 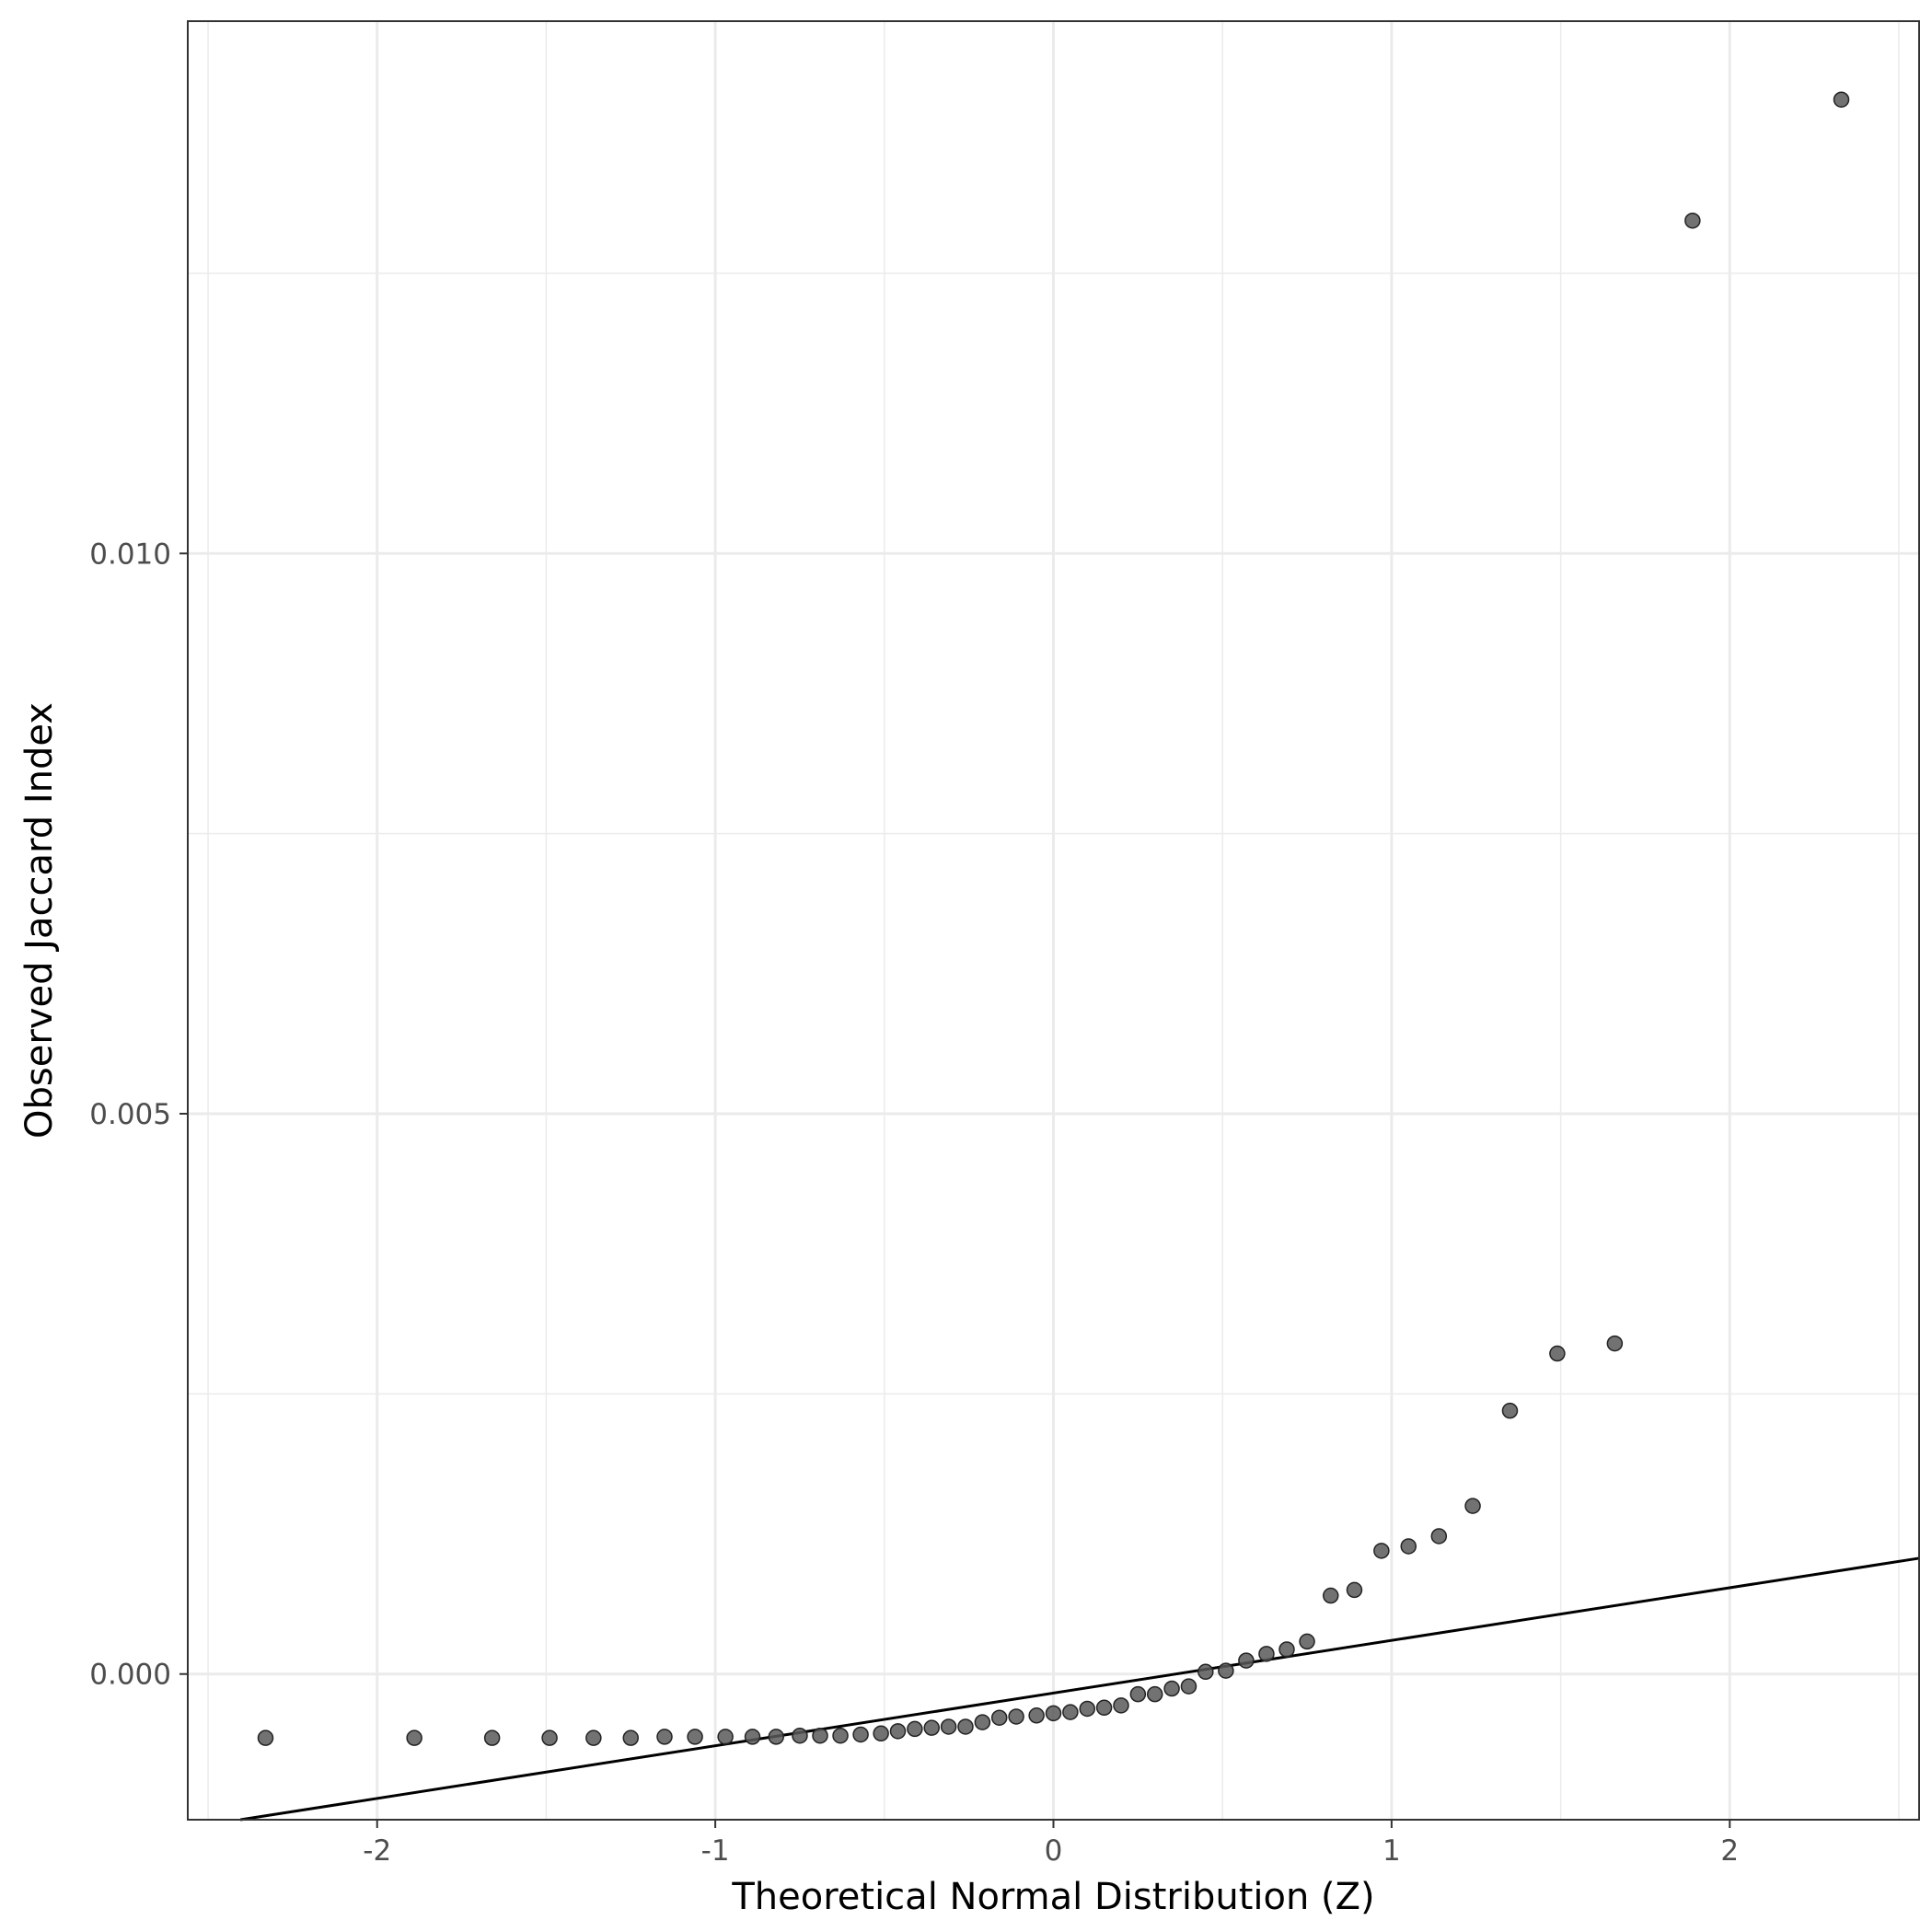 I want to click on x-tick-label: 0, so click(x=1054, y=1851).